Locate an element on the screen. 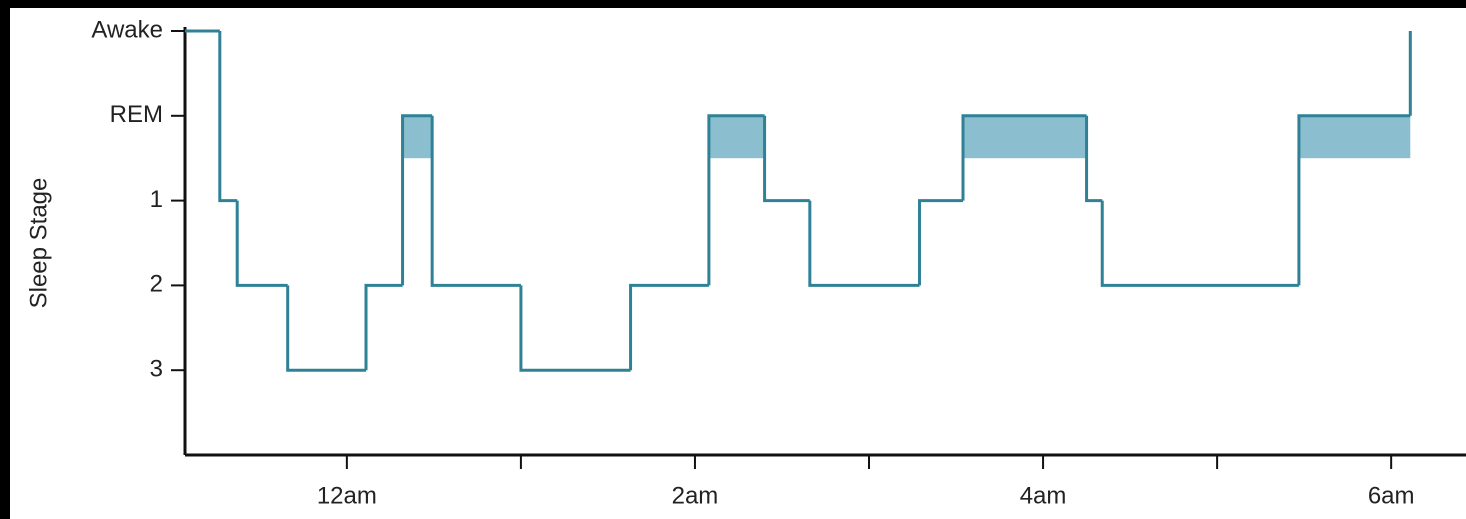 The height and width of the screenshot is (519, 1466). x-tick-label: 2am is located at coordinates (695, 495).